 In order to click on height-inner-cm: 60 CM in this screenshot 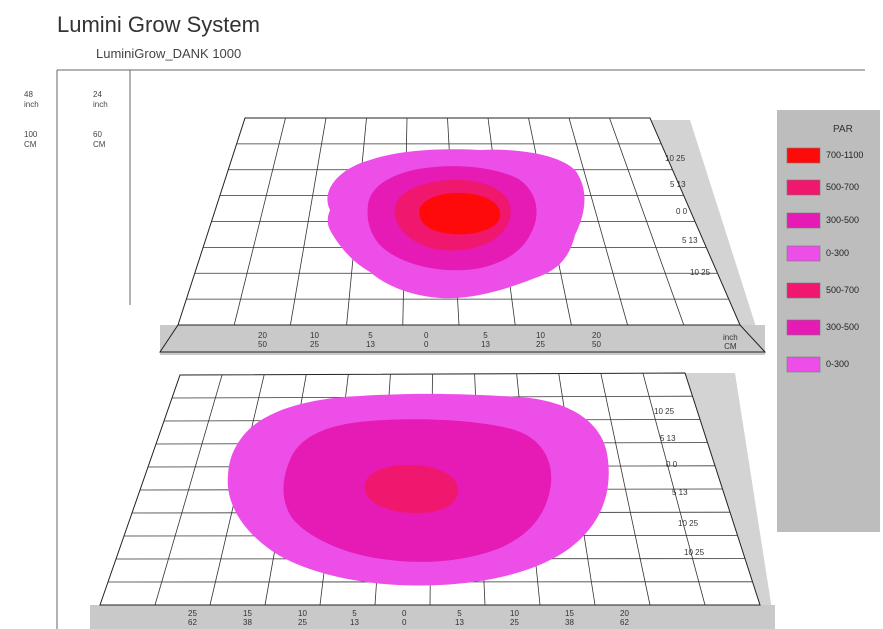, I will do `click(99, 139)`.